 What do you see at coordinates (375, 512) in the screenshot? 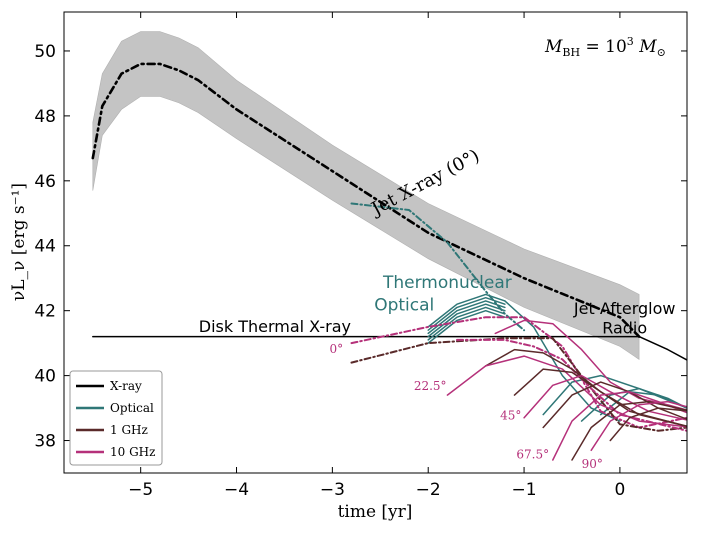
I see `x-axis-label: time [yr]` at bounding box center [375, 512].